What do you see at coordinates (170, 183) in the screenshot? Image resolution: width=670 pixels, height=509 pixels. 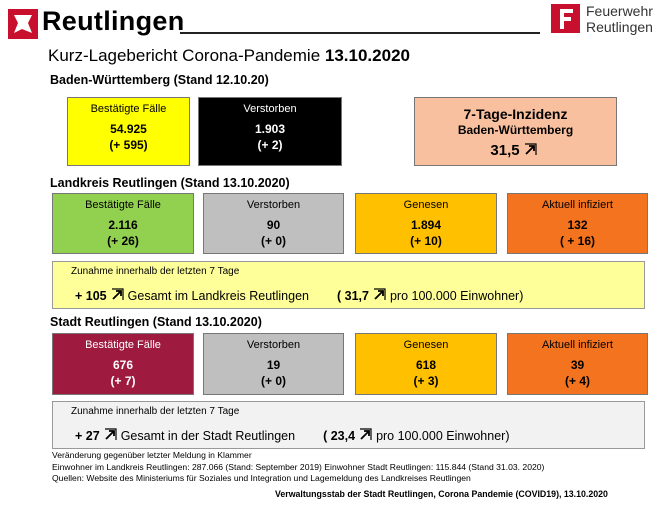 I see `section-heading: Landkreis Reutlingen (Stand 13.10.2020)` at bounding box center [170, 183].